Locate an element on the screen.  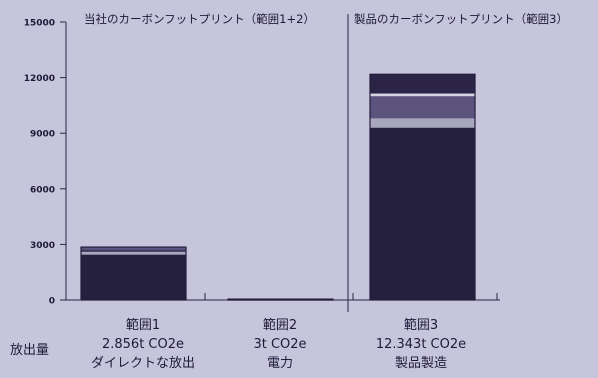
category-scope: 範囲3 is located at coordinates (421, 325).